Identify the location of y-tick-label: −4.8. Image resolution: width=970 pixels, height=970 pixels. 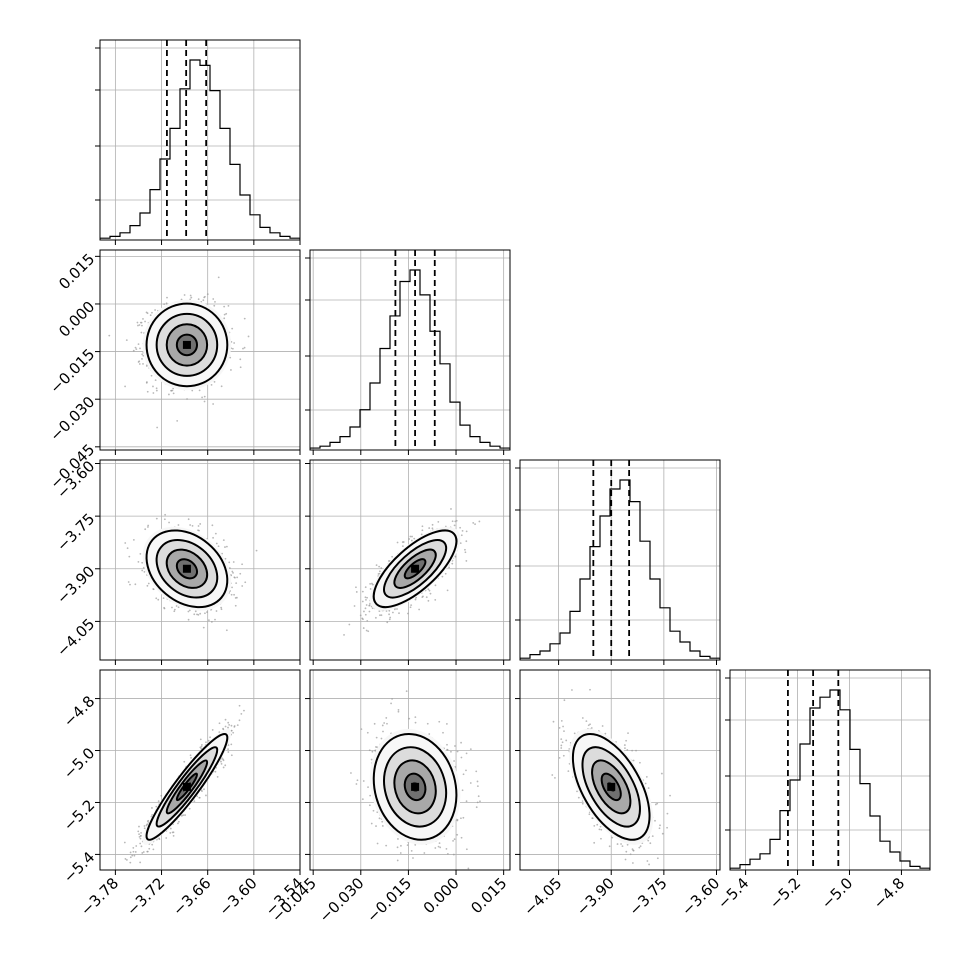
(79, 711).